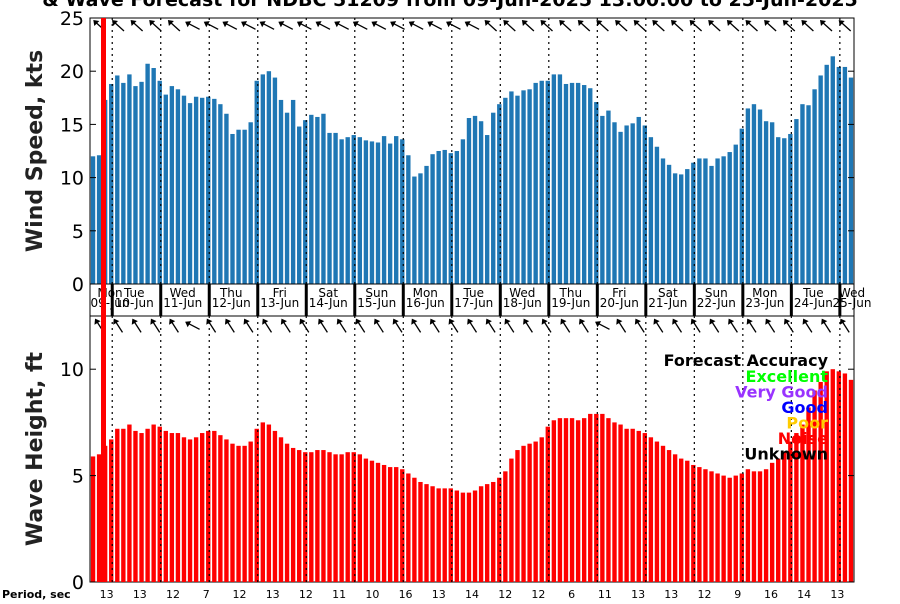 This screenshot has height=604, width=900. Describe the element at coordinates (522, 303) in the screenshot. I see `day-date-label: 18-Jun` at that location.